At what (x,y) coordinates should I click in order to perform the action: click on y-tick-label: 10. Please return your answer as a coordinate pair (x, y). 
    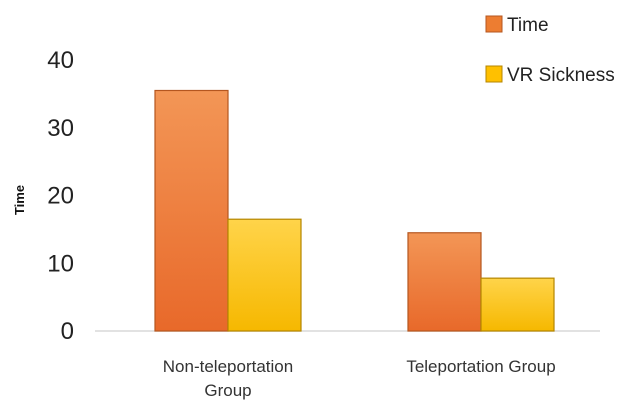
    Looking at the image, I should click on (60, 263).